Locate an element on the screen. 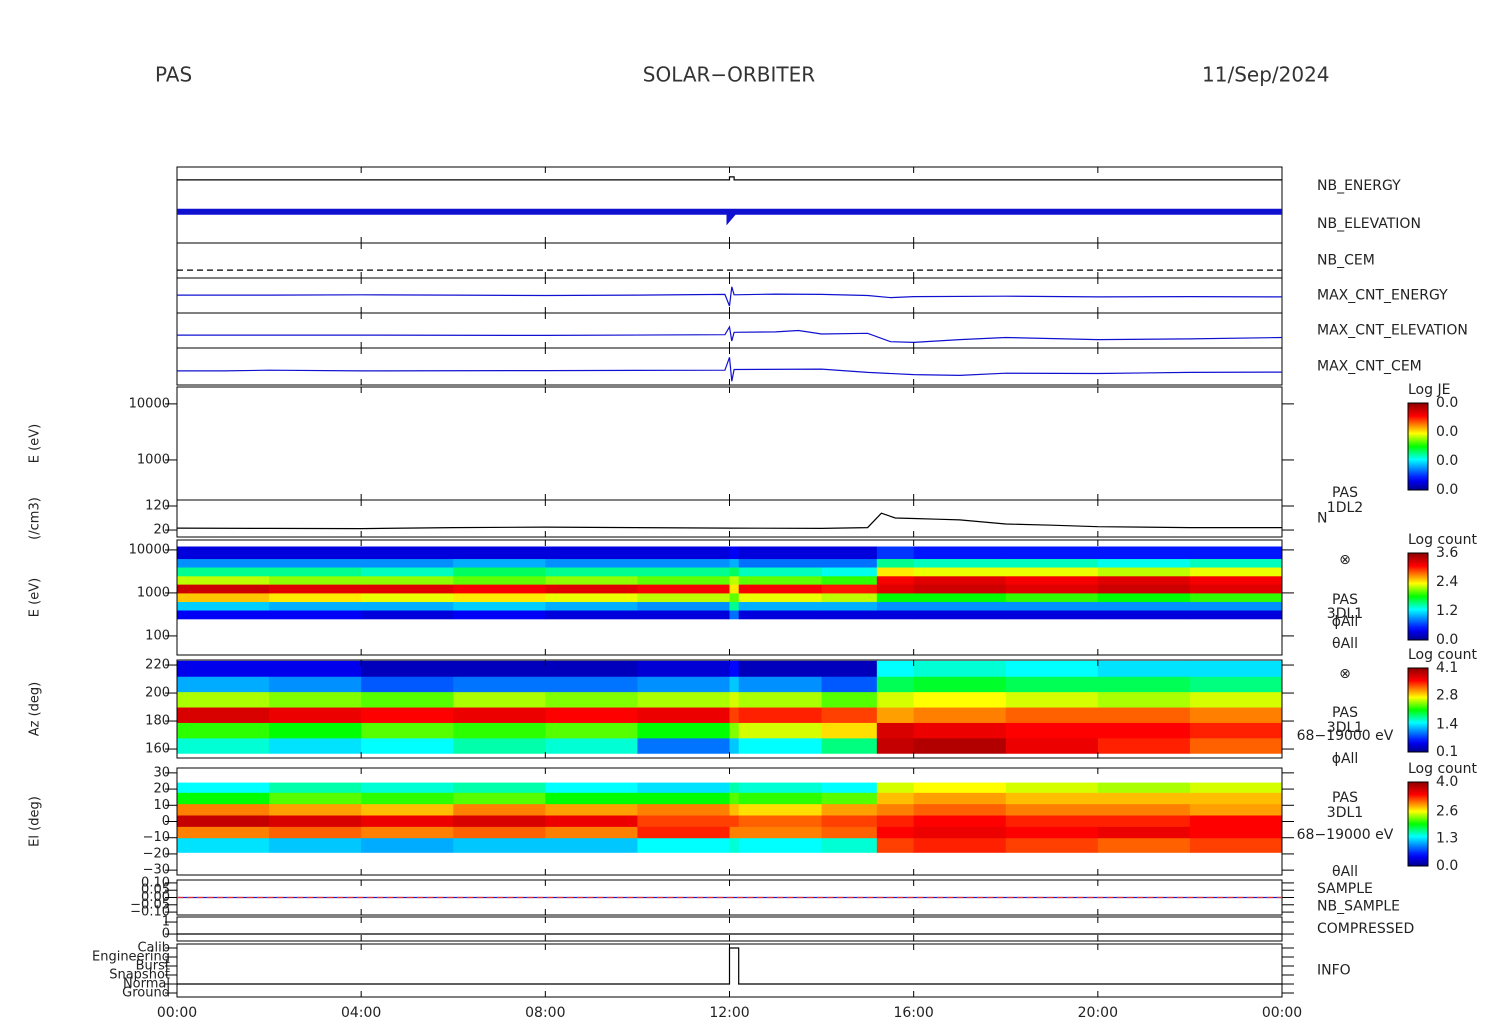 The width and height of the screenshot is (1512, 1020). colorbar-tick-label: 1.2 is located at coordinates (1447, 611).